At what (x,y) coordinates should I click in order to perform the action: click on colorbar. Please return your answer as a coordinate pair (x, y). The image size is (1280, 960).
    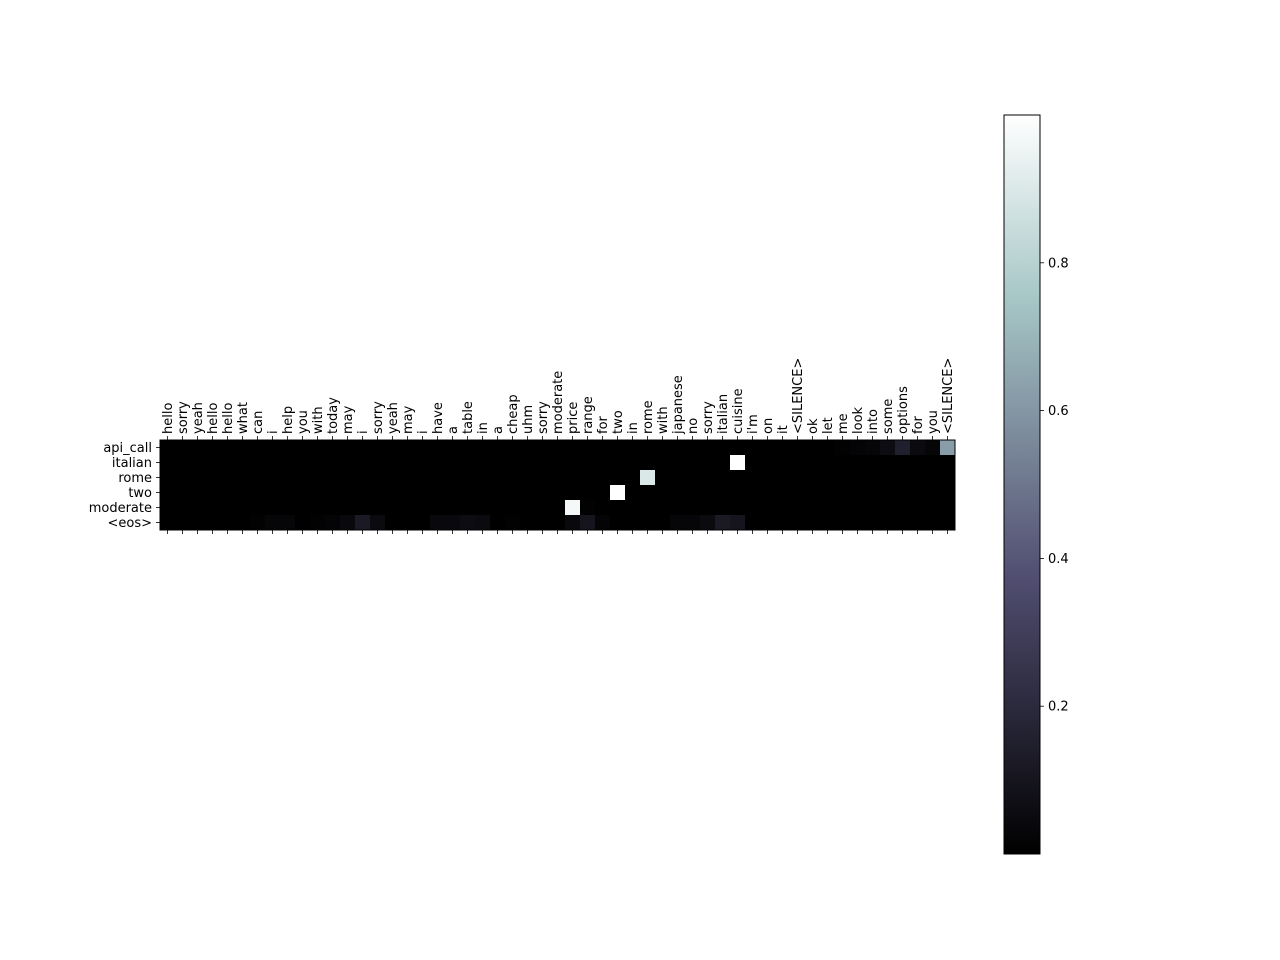
    Looking at the image, I should click on (1022, 484).